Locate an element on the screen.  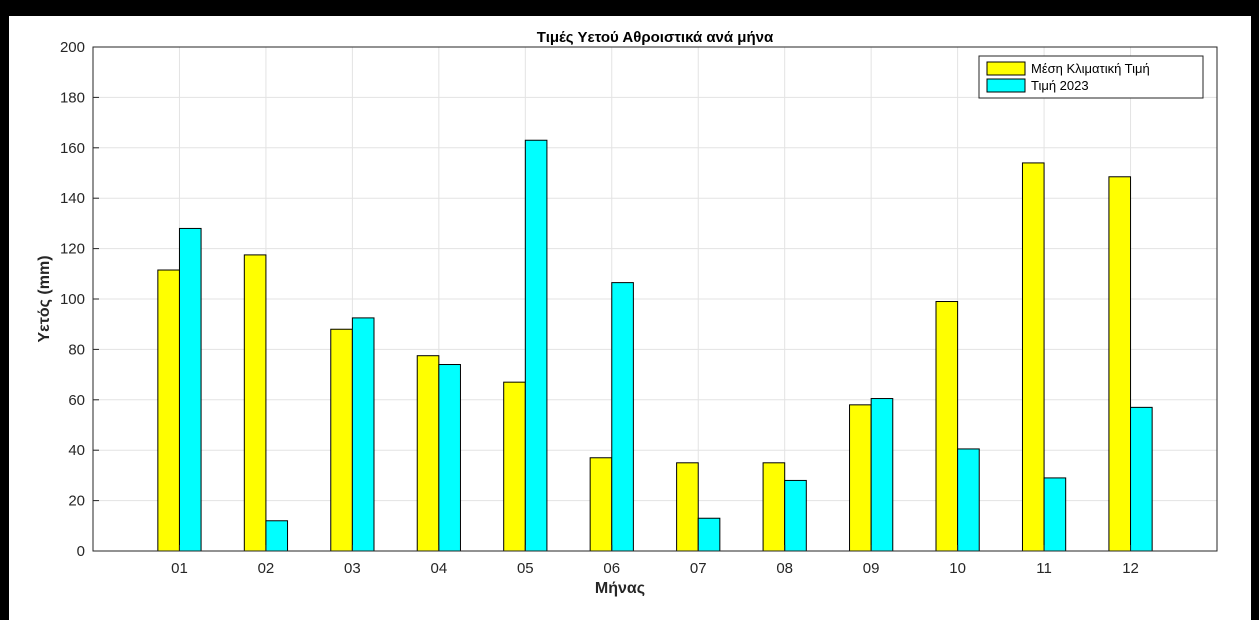
y-tick-label: 20 is located at coordinates (76, 501).